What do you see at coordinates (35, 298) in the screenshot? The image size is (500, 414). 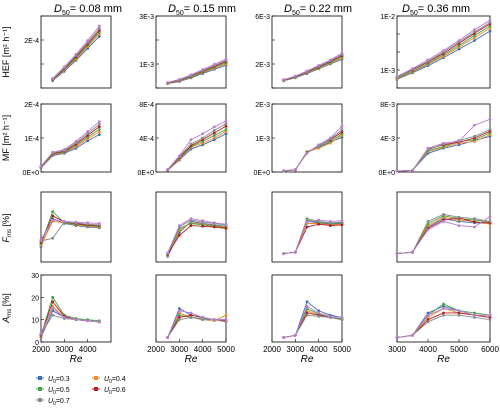 I see `y-tick-label: 20` at bounding box center [35, 298].